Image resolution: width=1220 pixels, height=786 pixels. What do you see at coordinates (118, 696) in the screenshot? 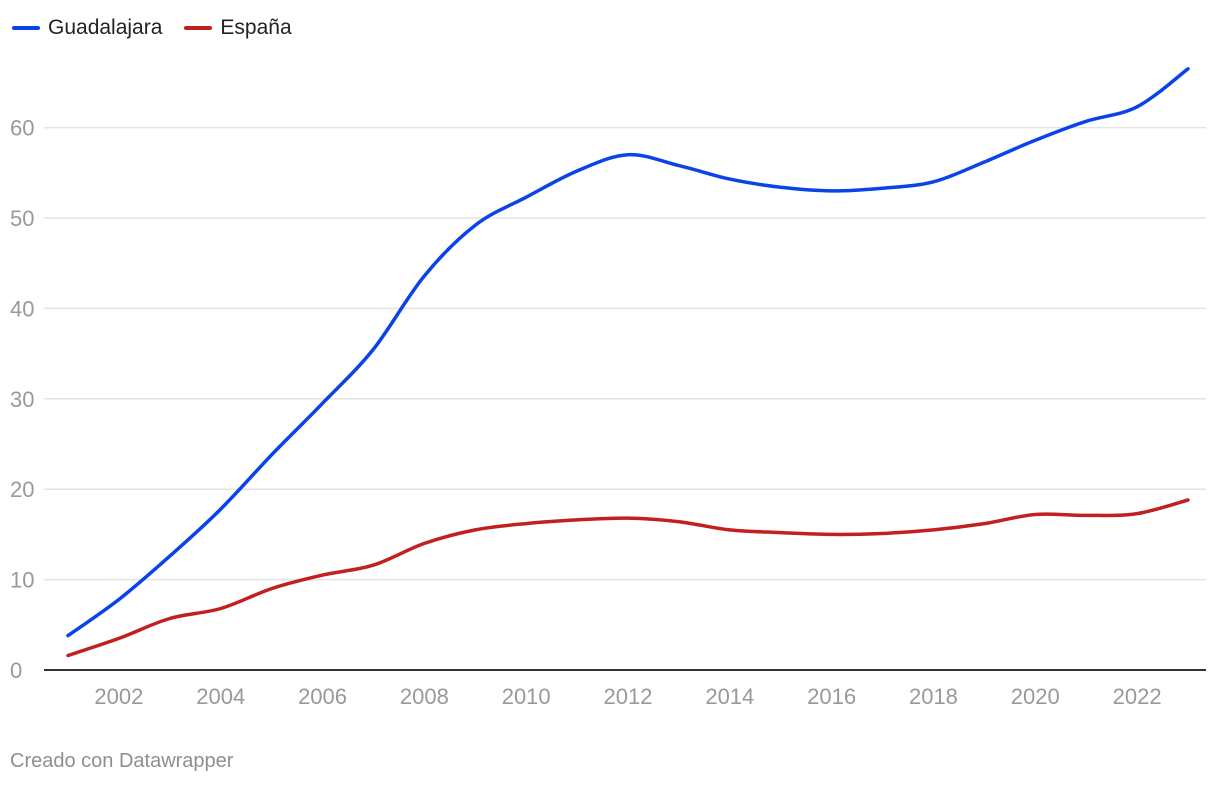
I see `x-tick-label-2002: 2002` at bounding box center [118, 696].